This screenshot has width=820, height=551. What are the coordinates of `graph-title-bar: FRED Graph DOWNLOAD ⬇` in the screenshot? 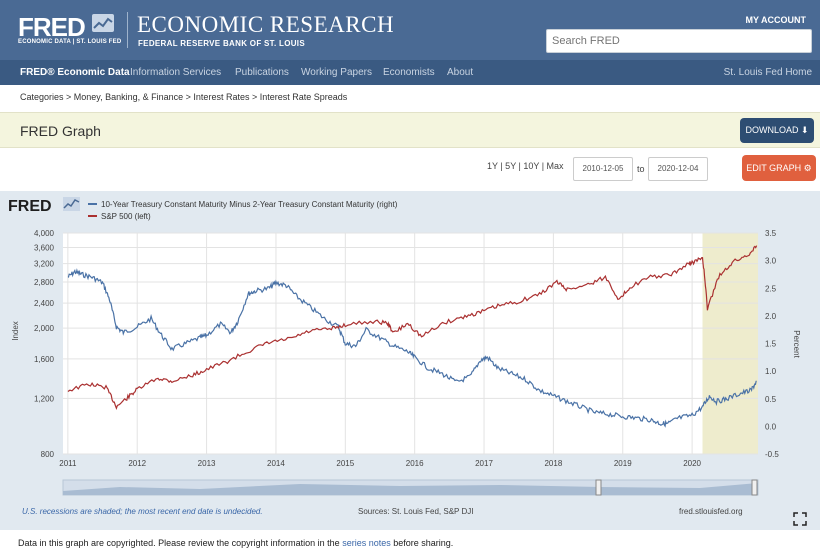 It's located at (410, 130).